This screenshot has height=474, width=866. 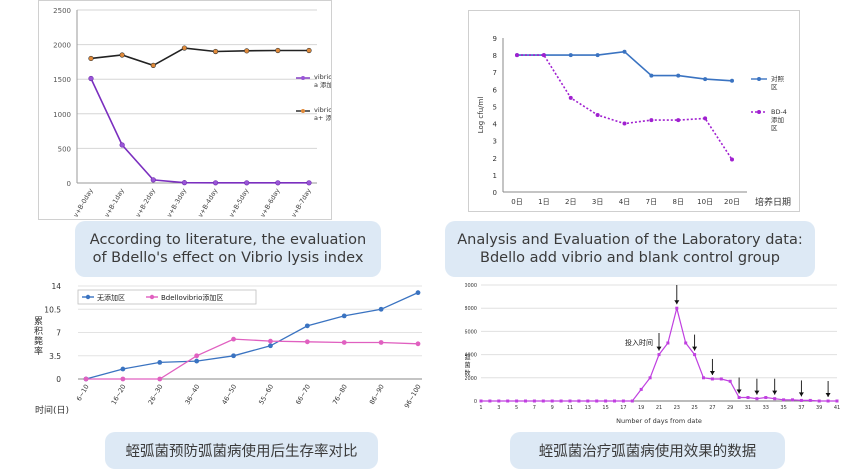 I want to click on annotation-label: 投入时间, so click(x=639, y=342).